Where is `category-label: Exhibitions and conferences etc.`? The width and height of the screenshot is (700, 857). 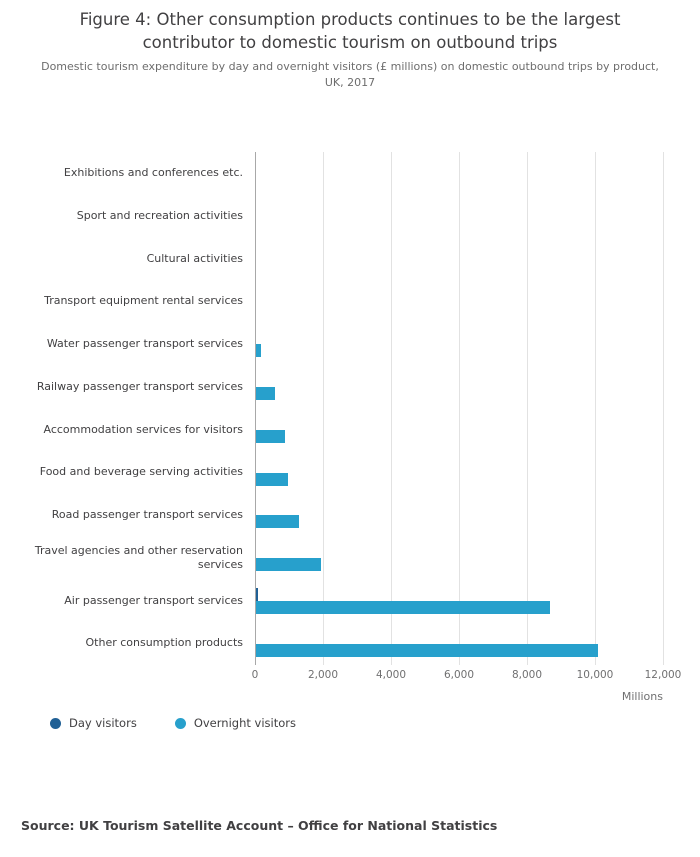
category-label: Exhibitions and conferences etc. is located at coordinates (153, 173).